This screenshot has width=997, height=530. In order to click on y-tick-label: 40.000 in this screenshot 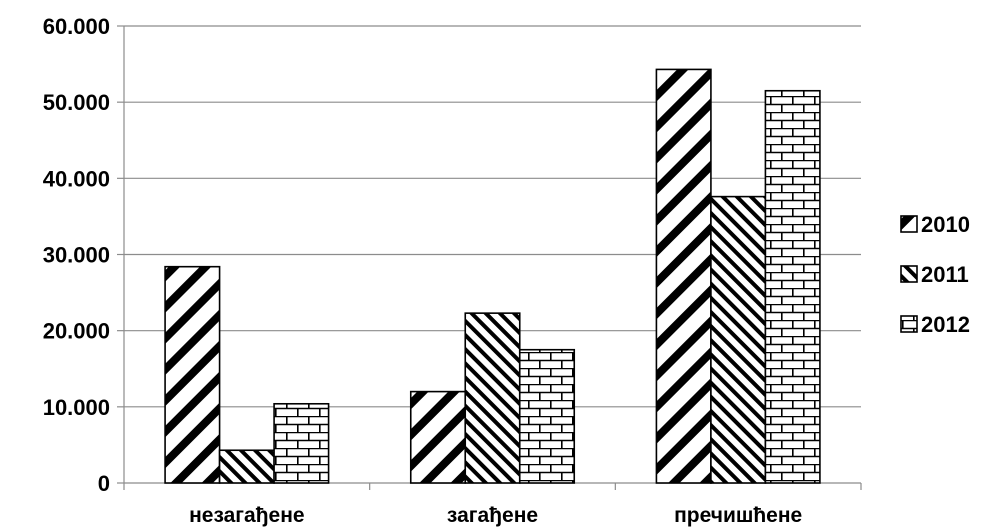, I will do `click(76, 178)`.